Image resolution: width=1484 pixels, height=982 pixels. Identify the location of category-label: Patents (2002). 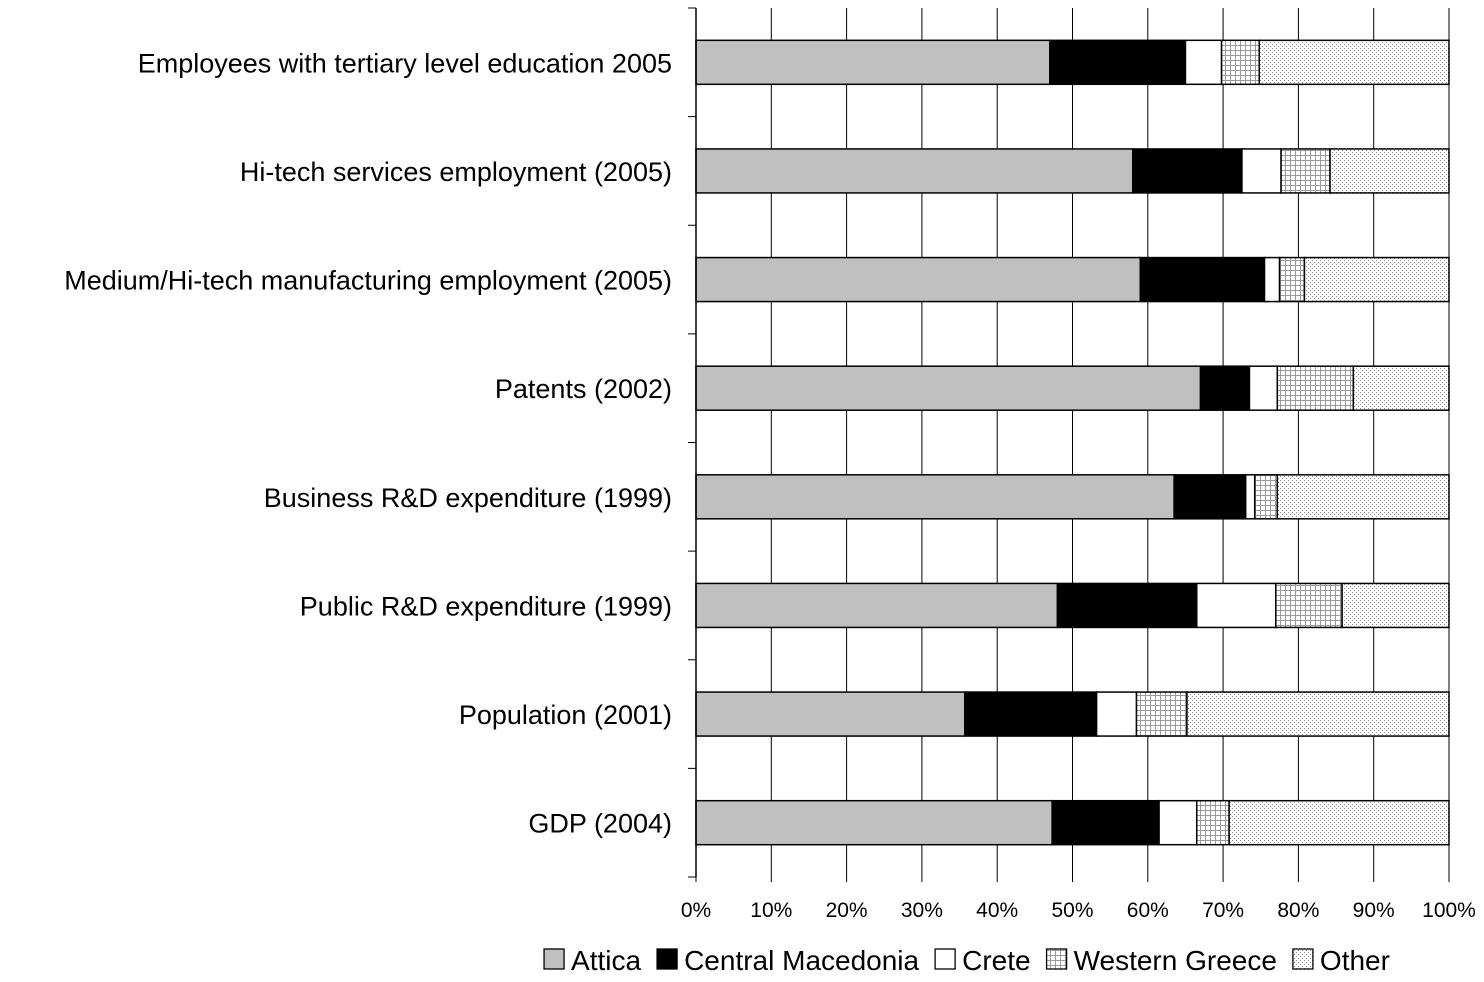
(583, 389).